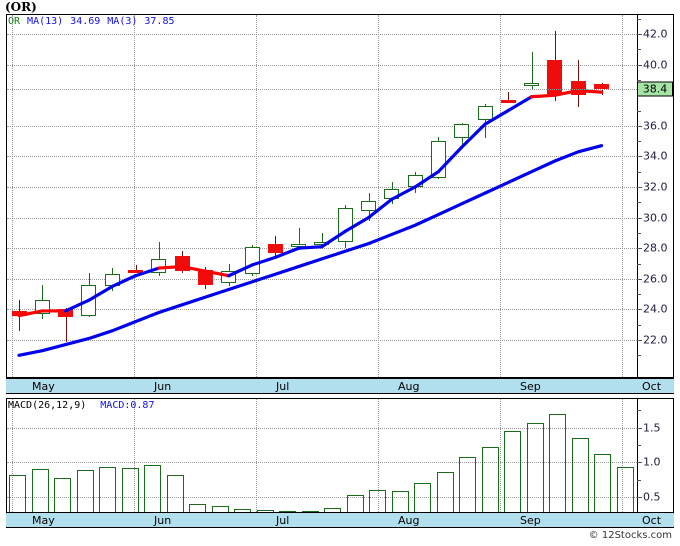 This screenshot has height=546, width=680. I want to click on price-axis-label: 32.0, so click(655, 187).